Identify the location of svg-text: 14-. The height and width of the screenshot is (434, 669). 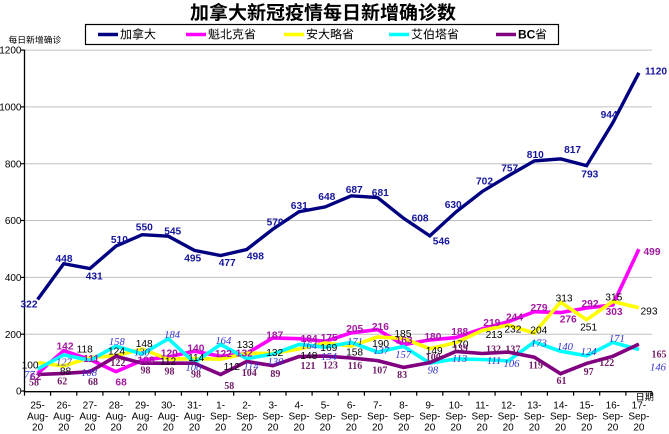
(560, 406).